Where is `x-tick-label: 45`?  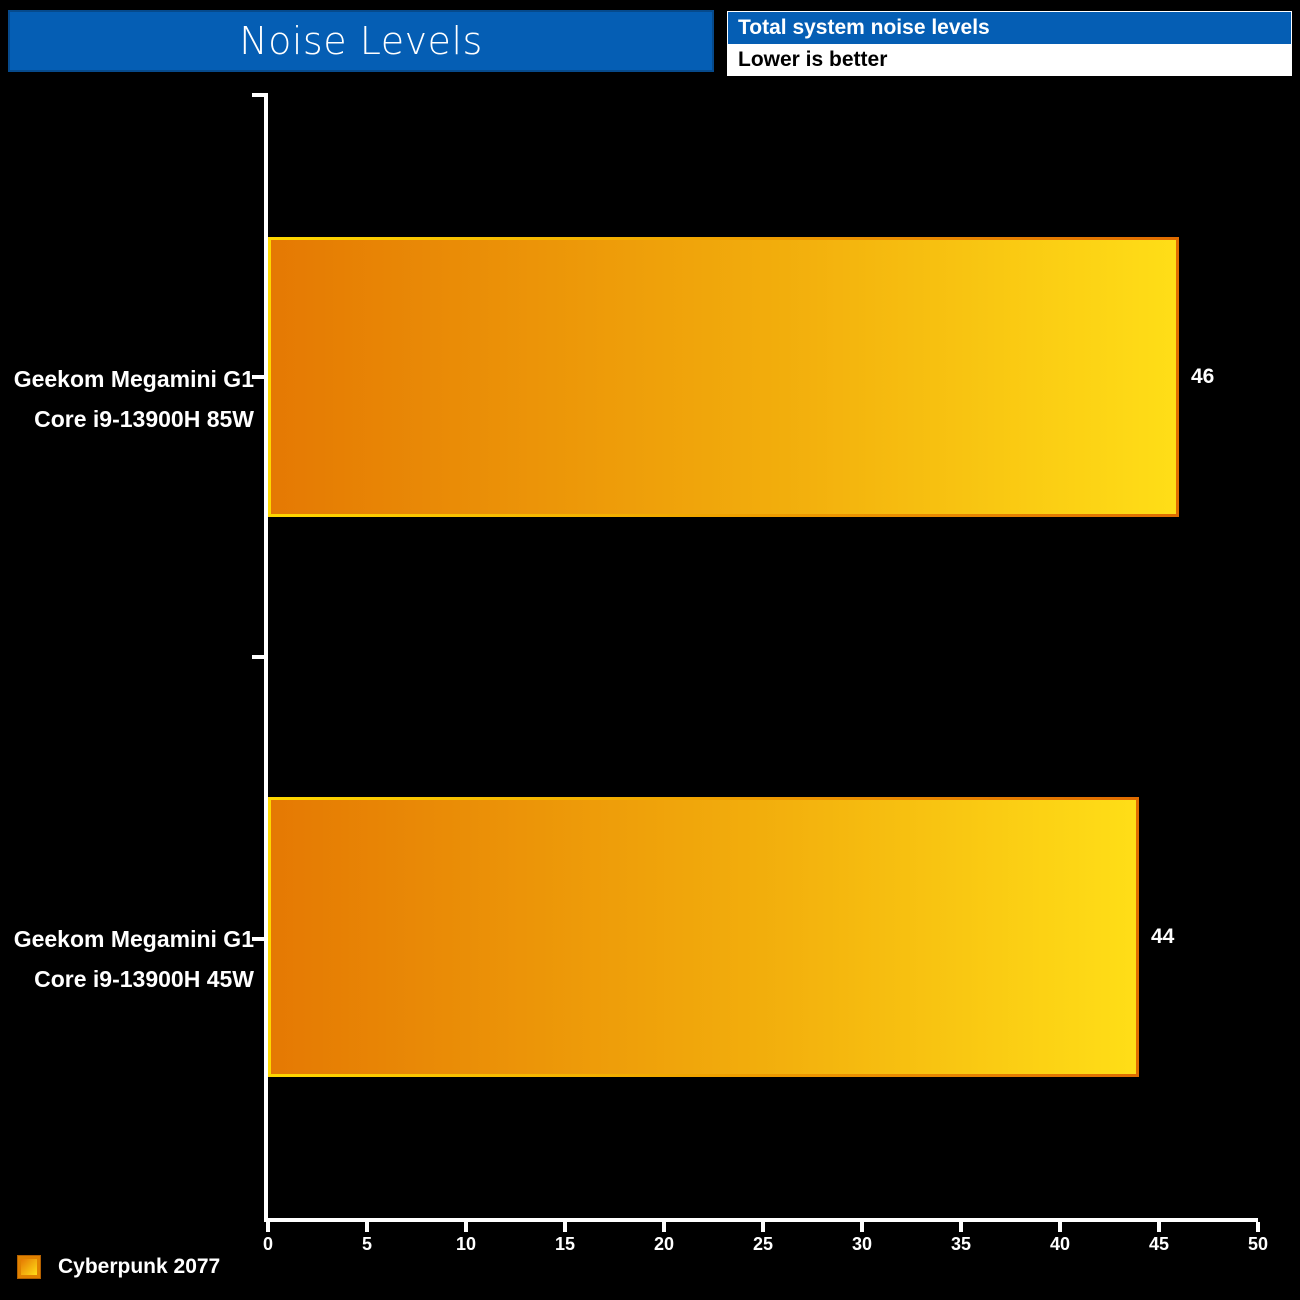 x-tick-label: 45 is located at coordinates (1159, 1244).